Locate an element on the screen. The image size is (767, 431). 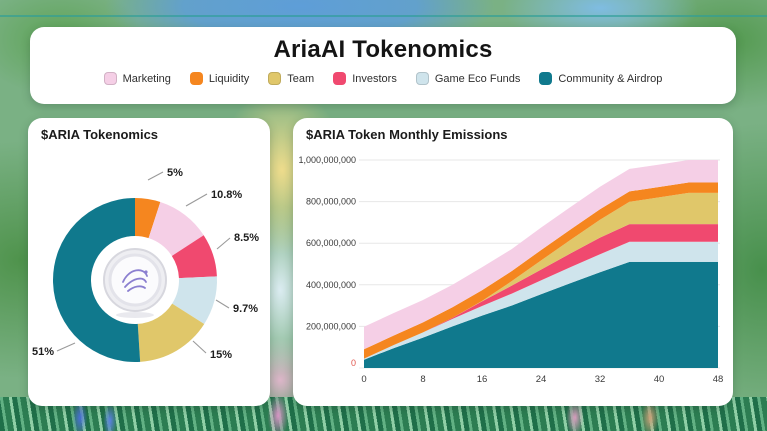
area-series-investors is located at coordinates (541, 291).